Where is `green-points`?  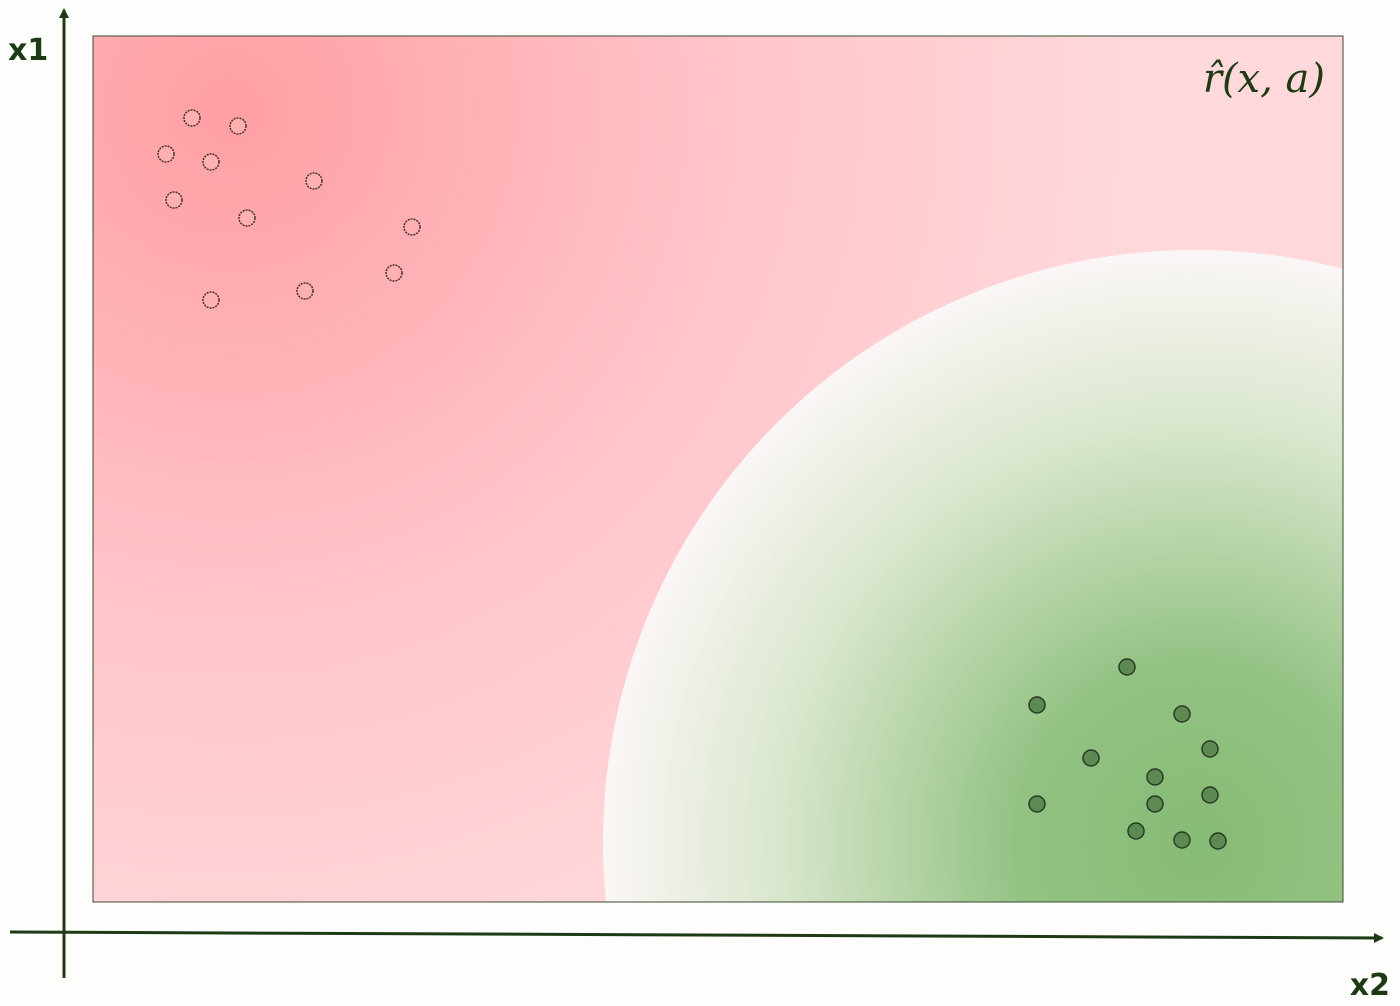 green-points is located at coordinates (1127, 754).